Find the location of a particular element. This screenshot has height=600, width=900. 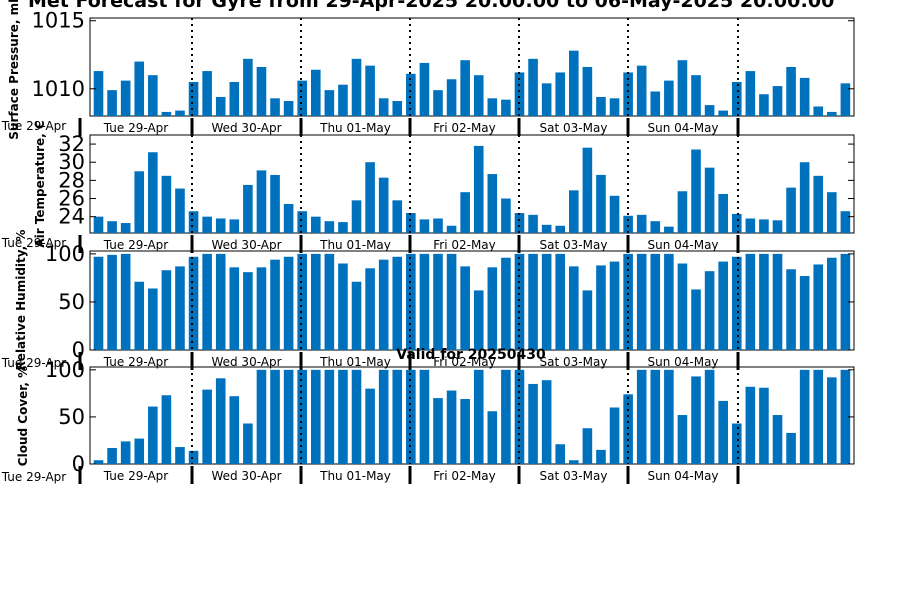

y-tick-label: 50 is located at coordinates (71, 417).